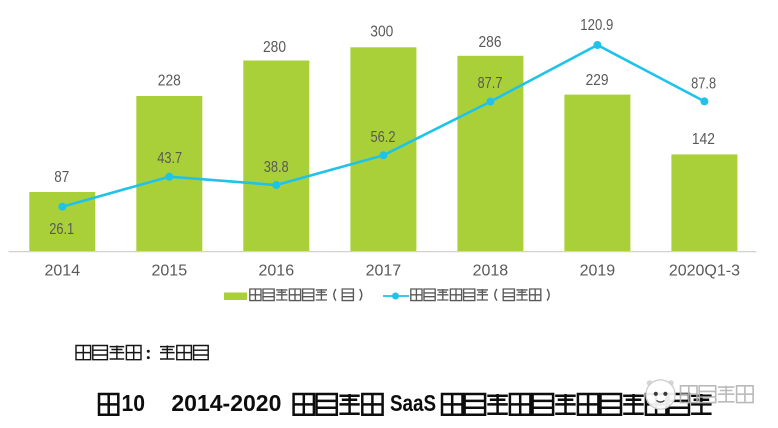  I want to click on svg-text: 87.7, so click(490, 83).